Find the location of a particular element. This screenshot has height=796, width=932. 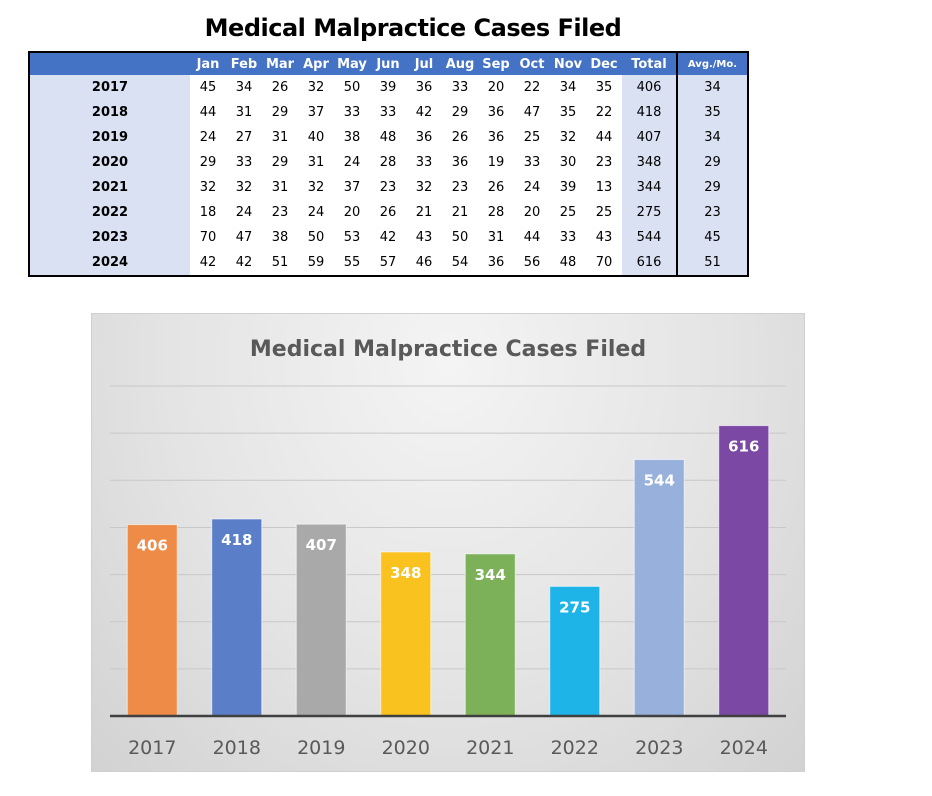

row-total: 616 is located at coordinates (649, 263).